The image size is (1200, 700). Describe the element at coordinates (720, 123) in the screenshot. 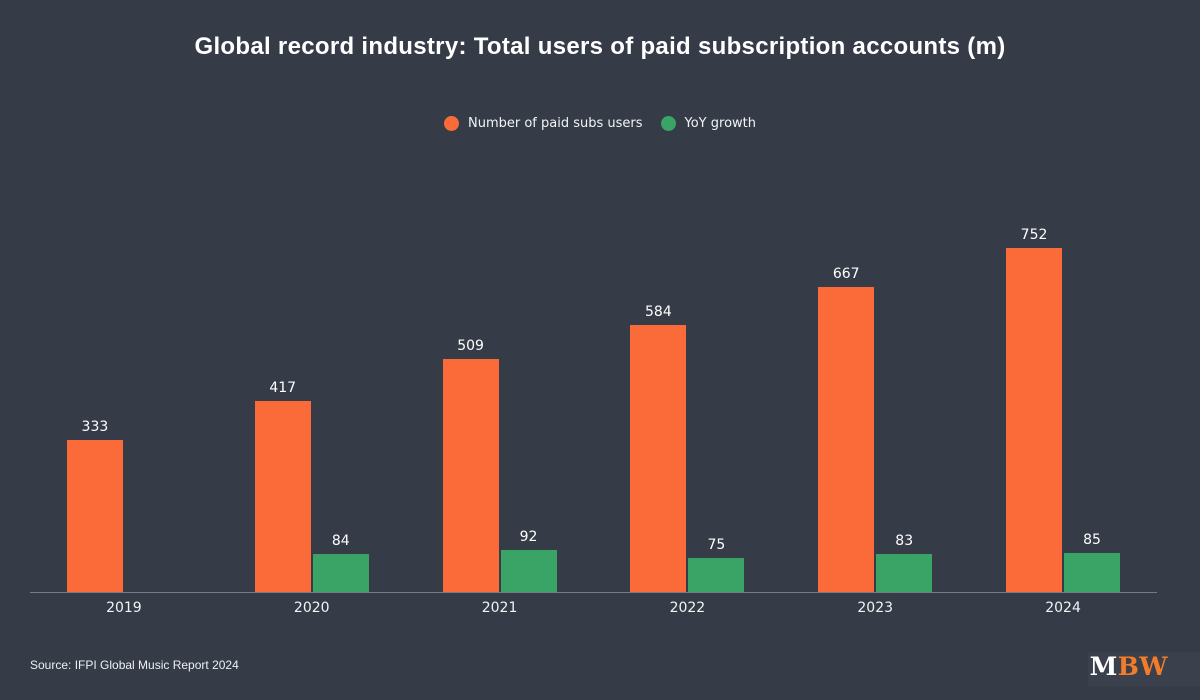

I see `legend-label: YoY growth` at that location.